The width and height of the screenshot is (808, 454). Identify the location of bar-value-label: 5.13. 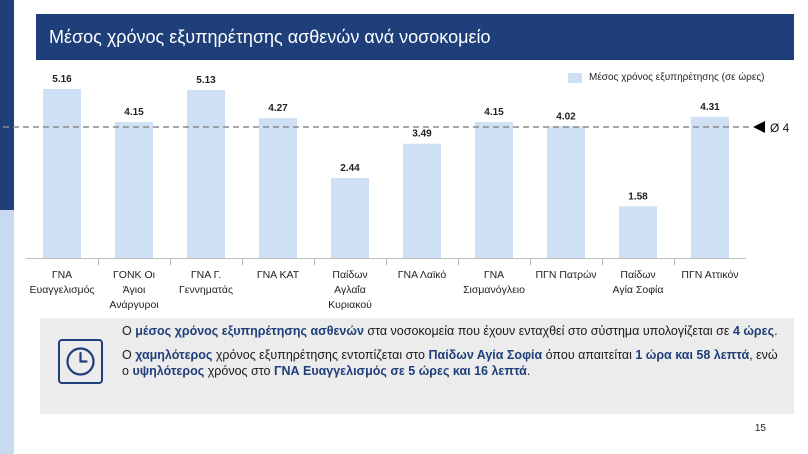
(206, 80).